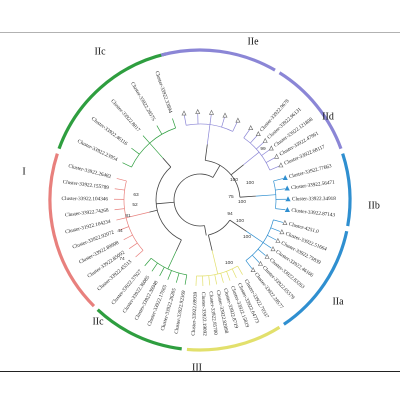 This screenshot has width=400, height=400. What do you see at coordinates (90, 171) in the screenshot?
I see `leaf-label: Cluster-33922.26482` at bounding box center [90, 171].